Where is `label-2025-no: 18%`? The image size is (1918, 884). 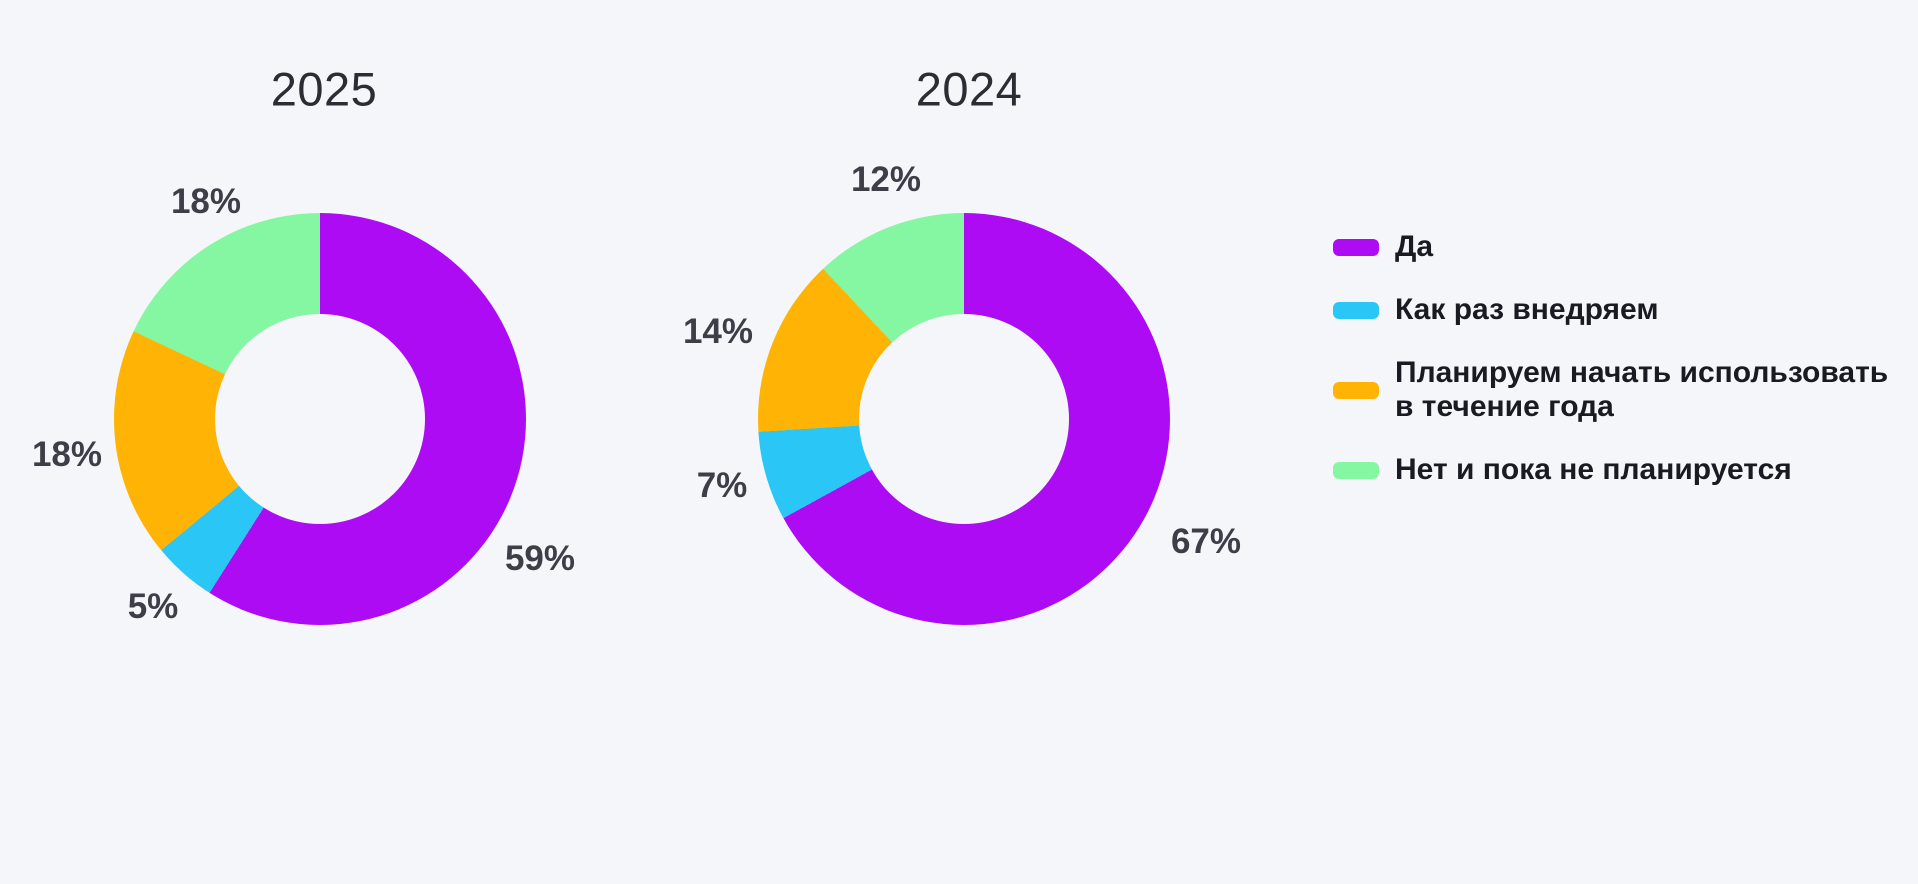 label-2025-no: 18% is located at coordinates (206, 201).